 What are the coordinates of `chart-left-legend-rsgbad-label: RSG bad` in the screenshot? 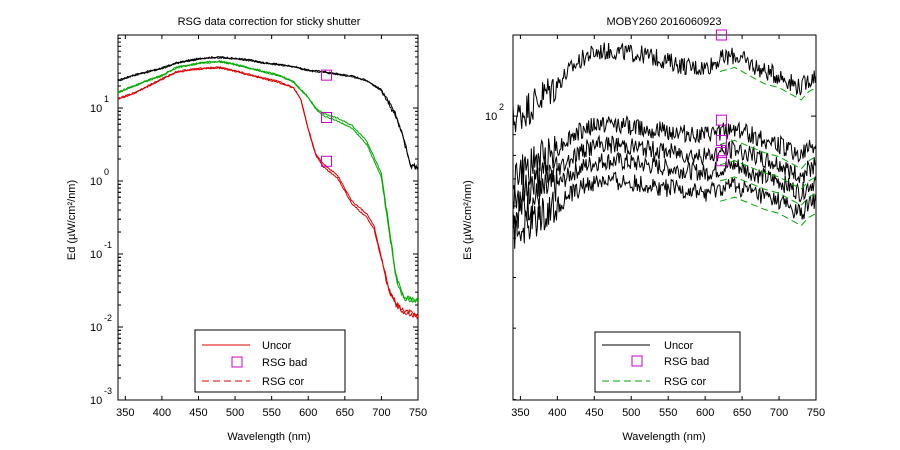 It's located at (284, 363).